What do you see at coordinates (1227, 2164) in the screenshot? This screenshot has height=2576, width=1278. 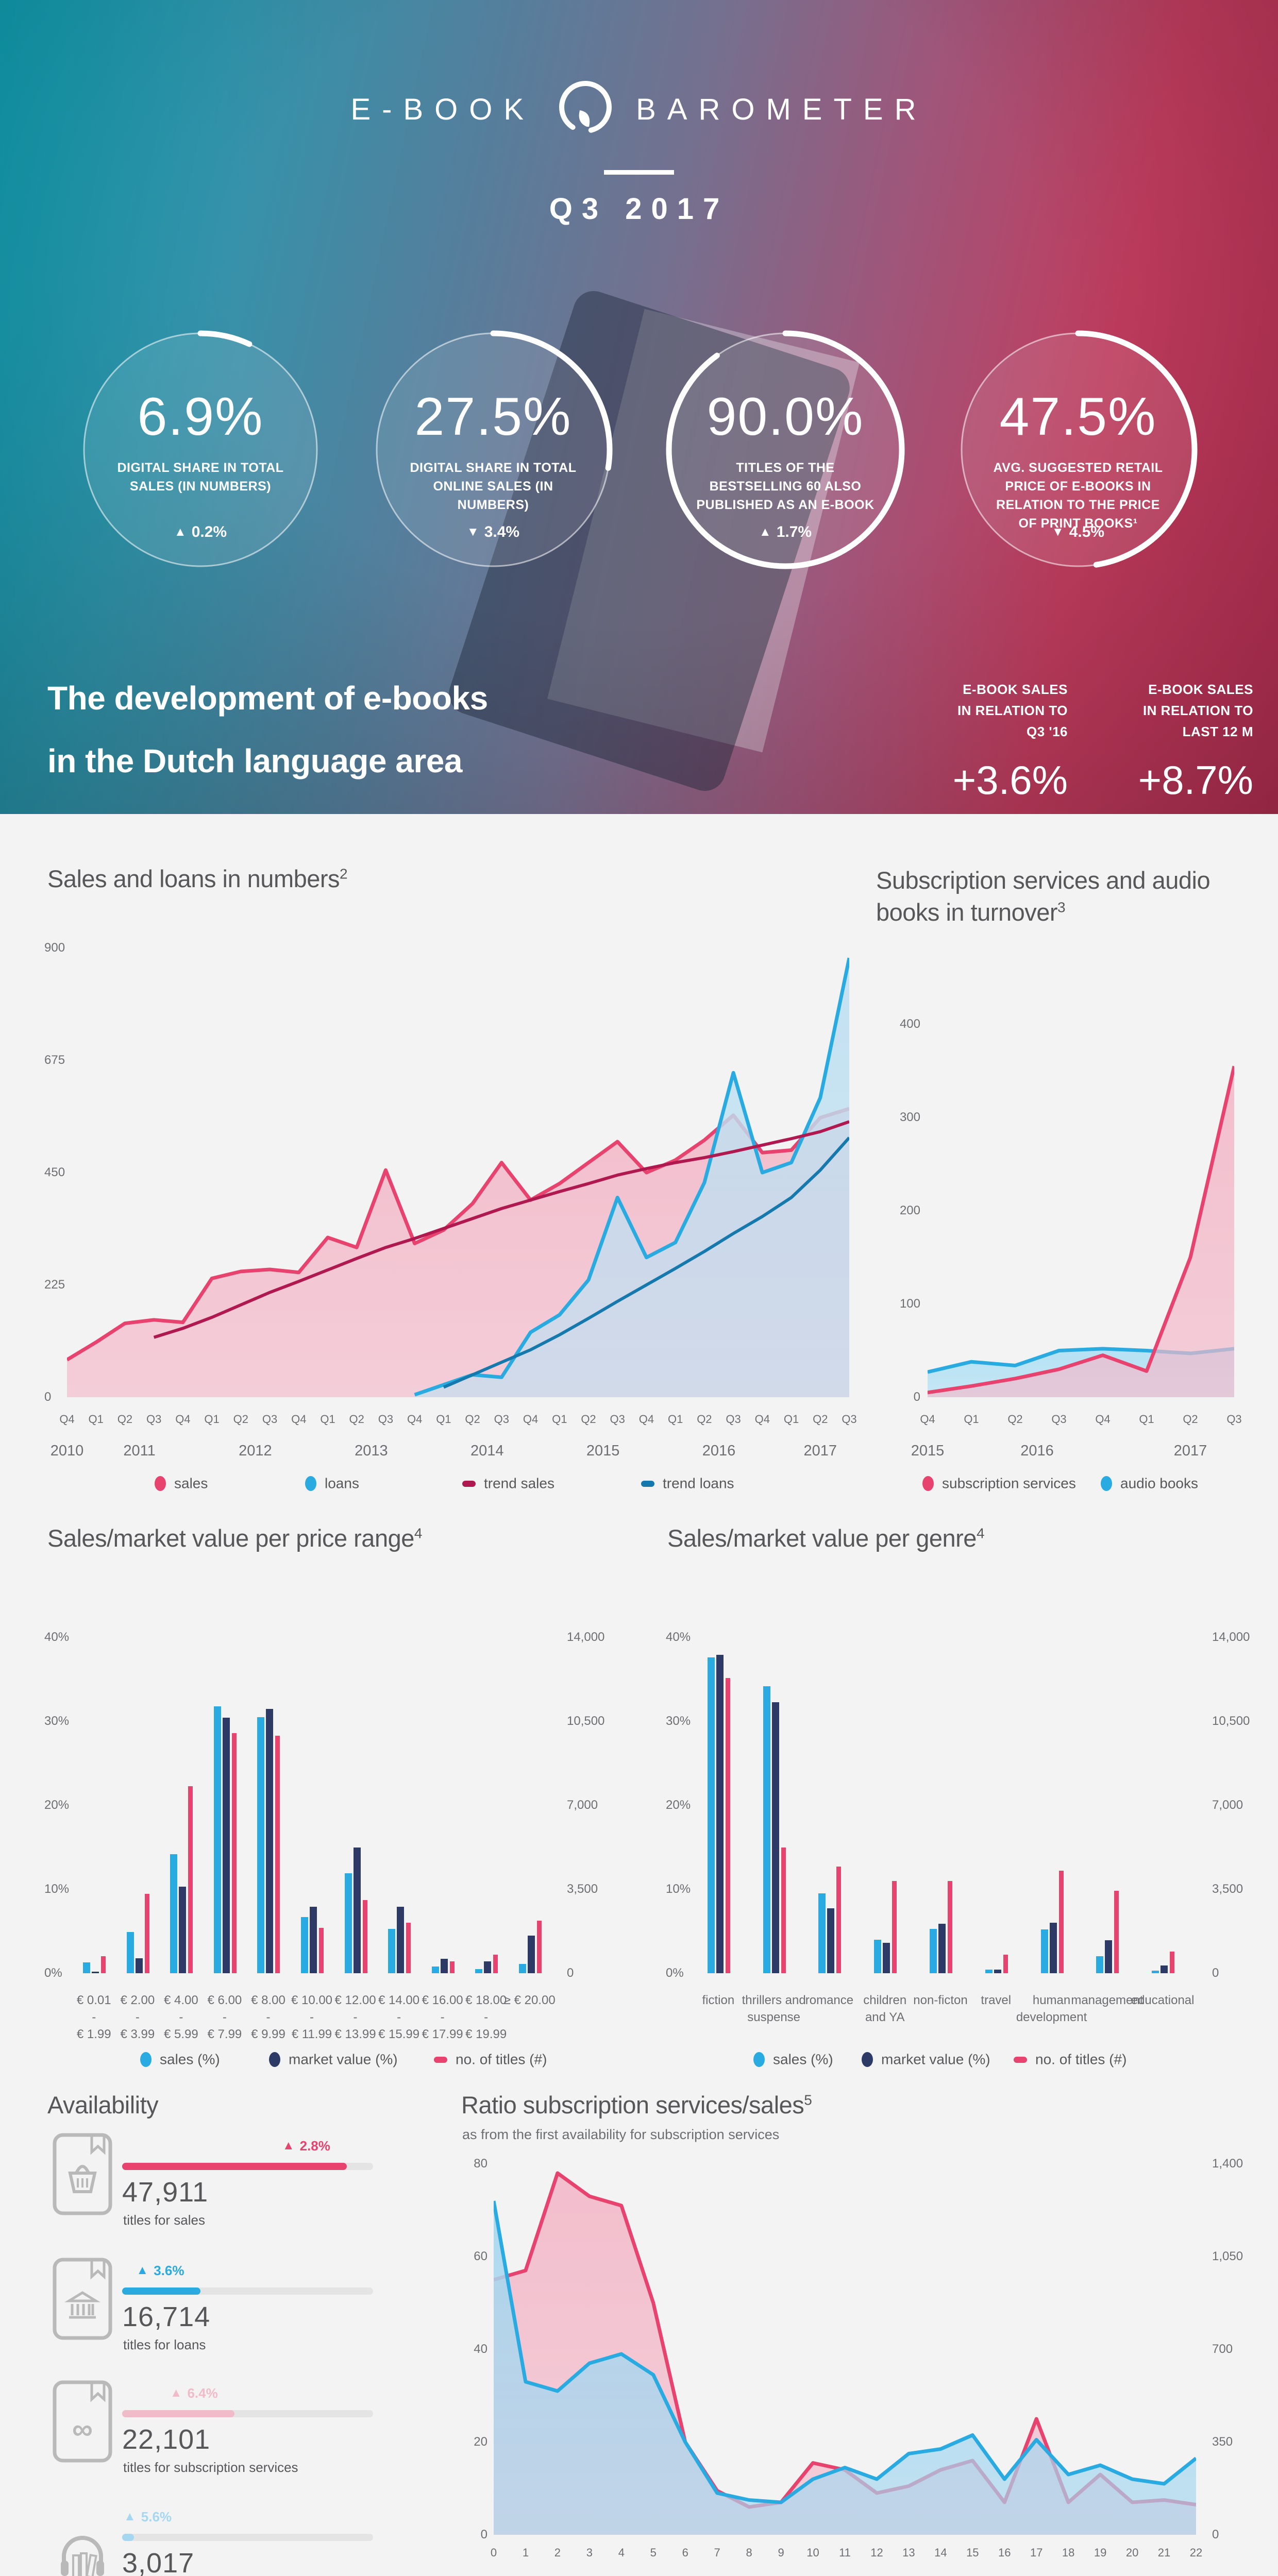 I see `y-axis-right-tick: 1,400` at bounding box center [1227, 2164].